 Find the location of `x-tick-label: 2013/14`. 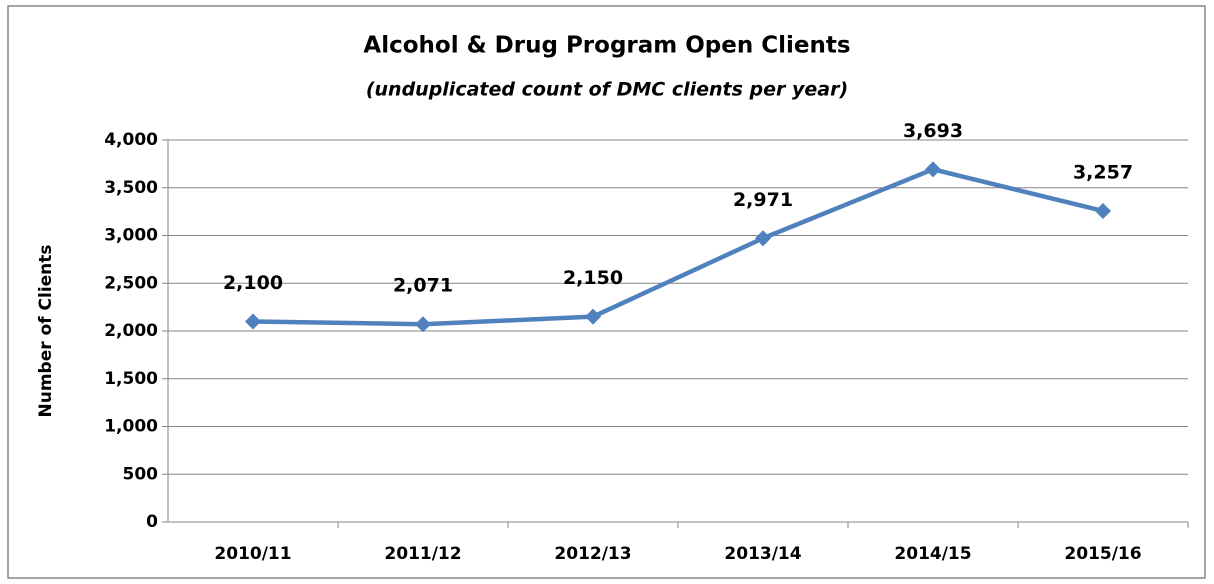

x-tick-label: 2013/14 is located at coordinates (762, 554).